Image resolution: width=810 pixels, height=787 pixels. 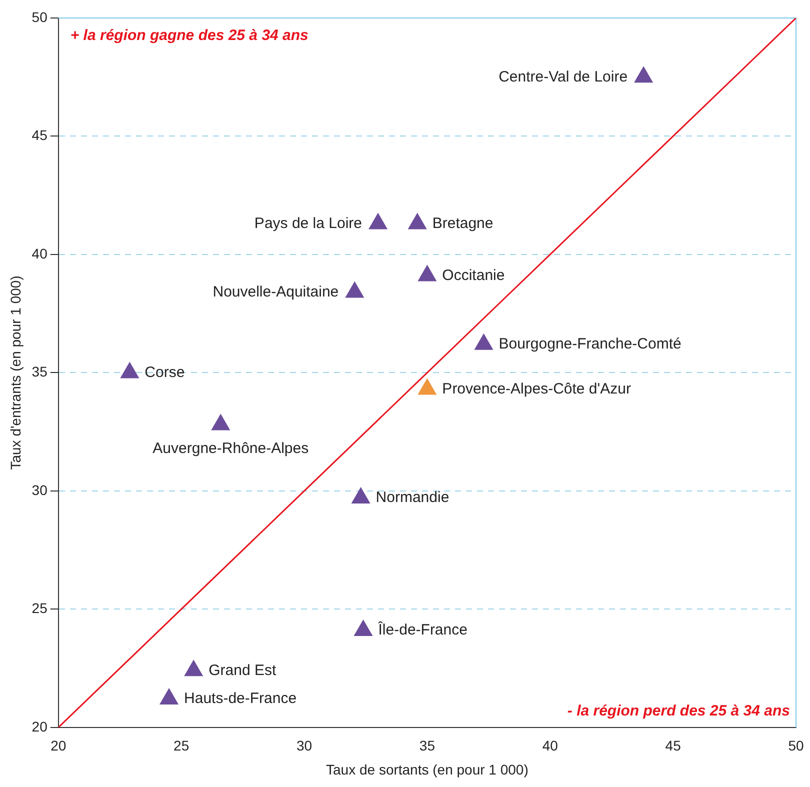 What do you see at coordinates (40, 253) in the screenshot?
I see `y-tick-label: 40` at bounding box center [40, 253].